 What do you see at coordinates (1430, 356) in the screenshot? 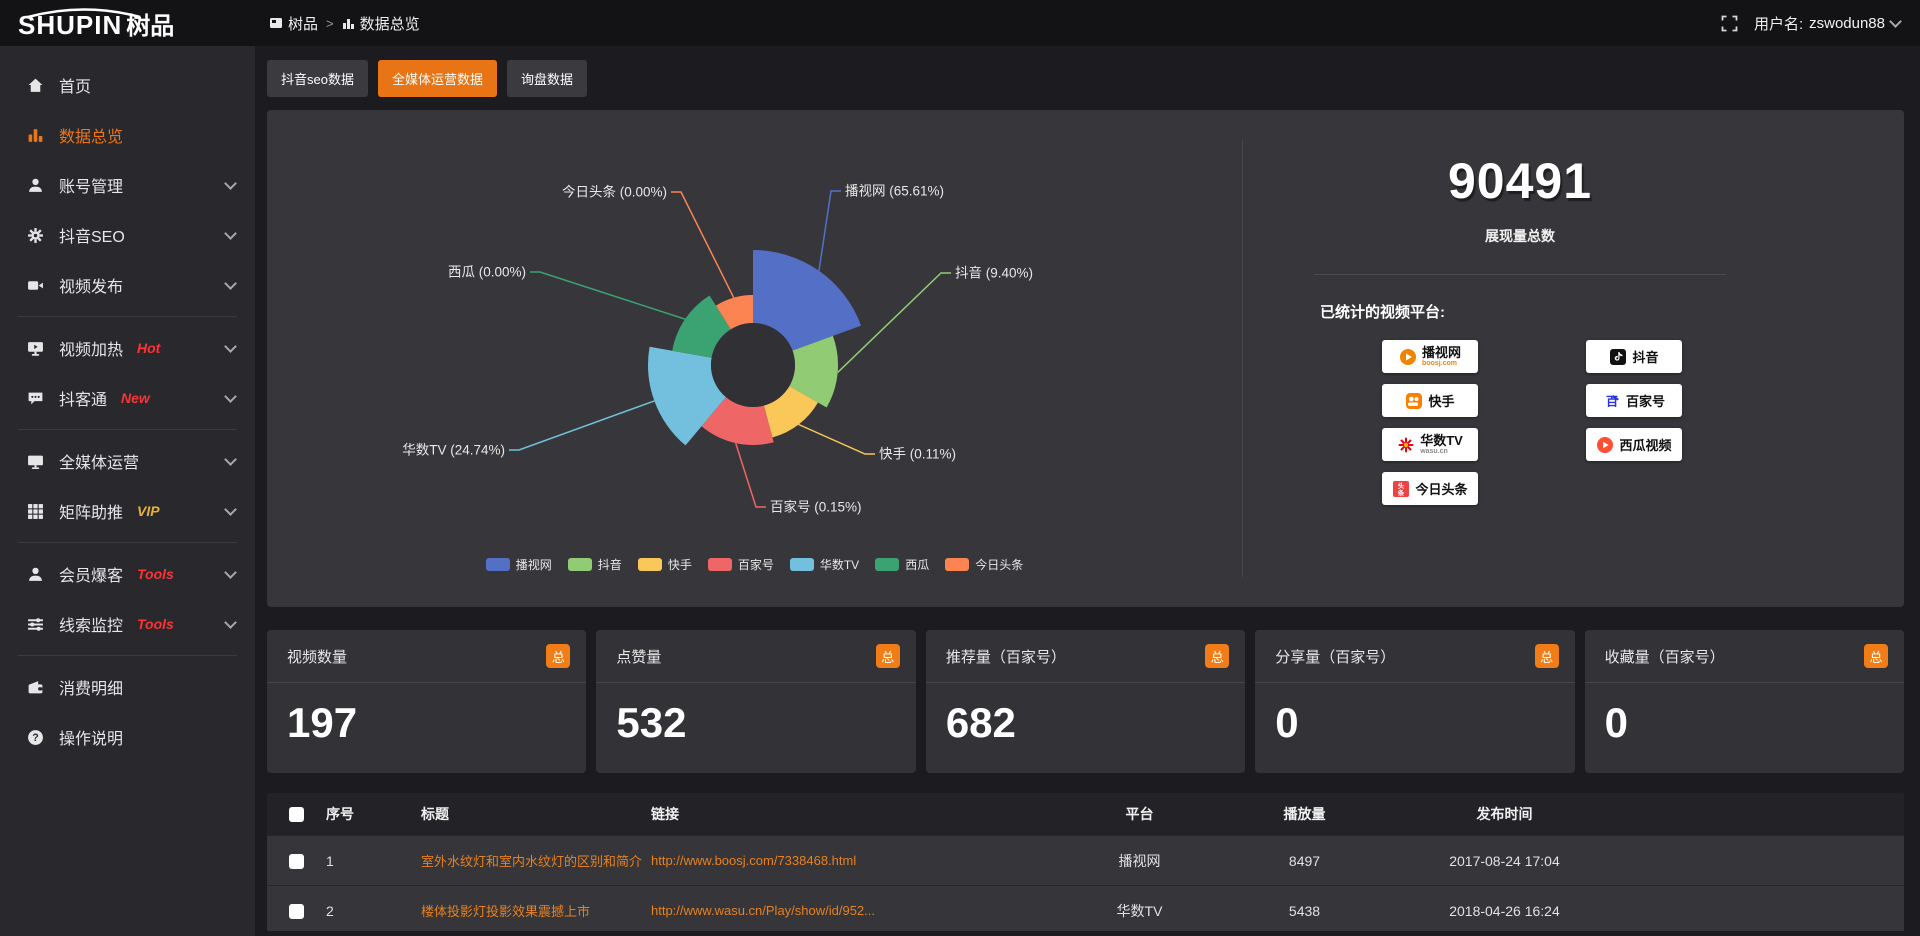
I see `platform-boosj: 播视网 boosj.com` at bounding box center [1430, 356].